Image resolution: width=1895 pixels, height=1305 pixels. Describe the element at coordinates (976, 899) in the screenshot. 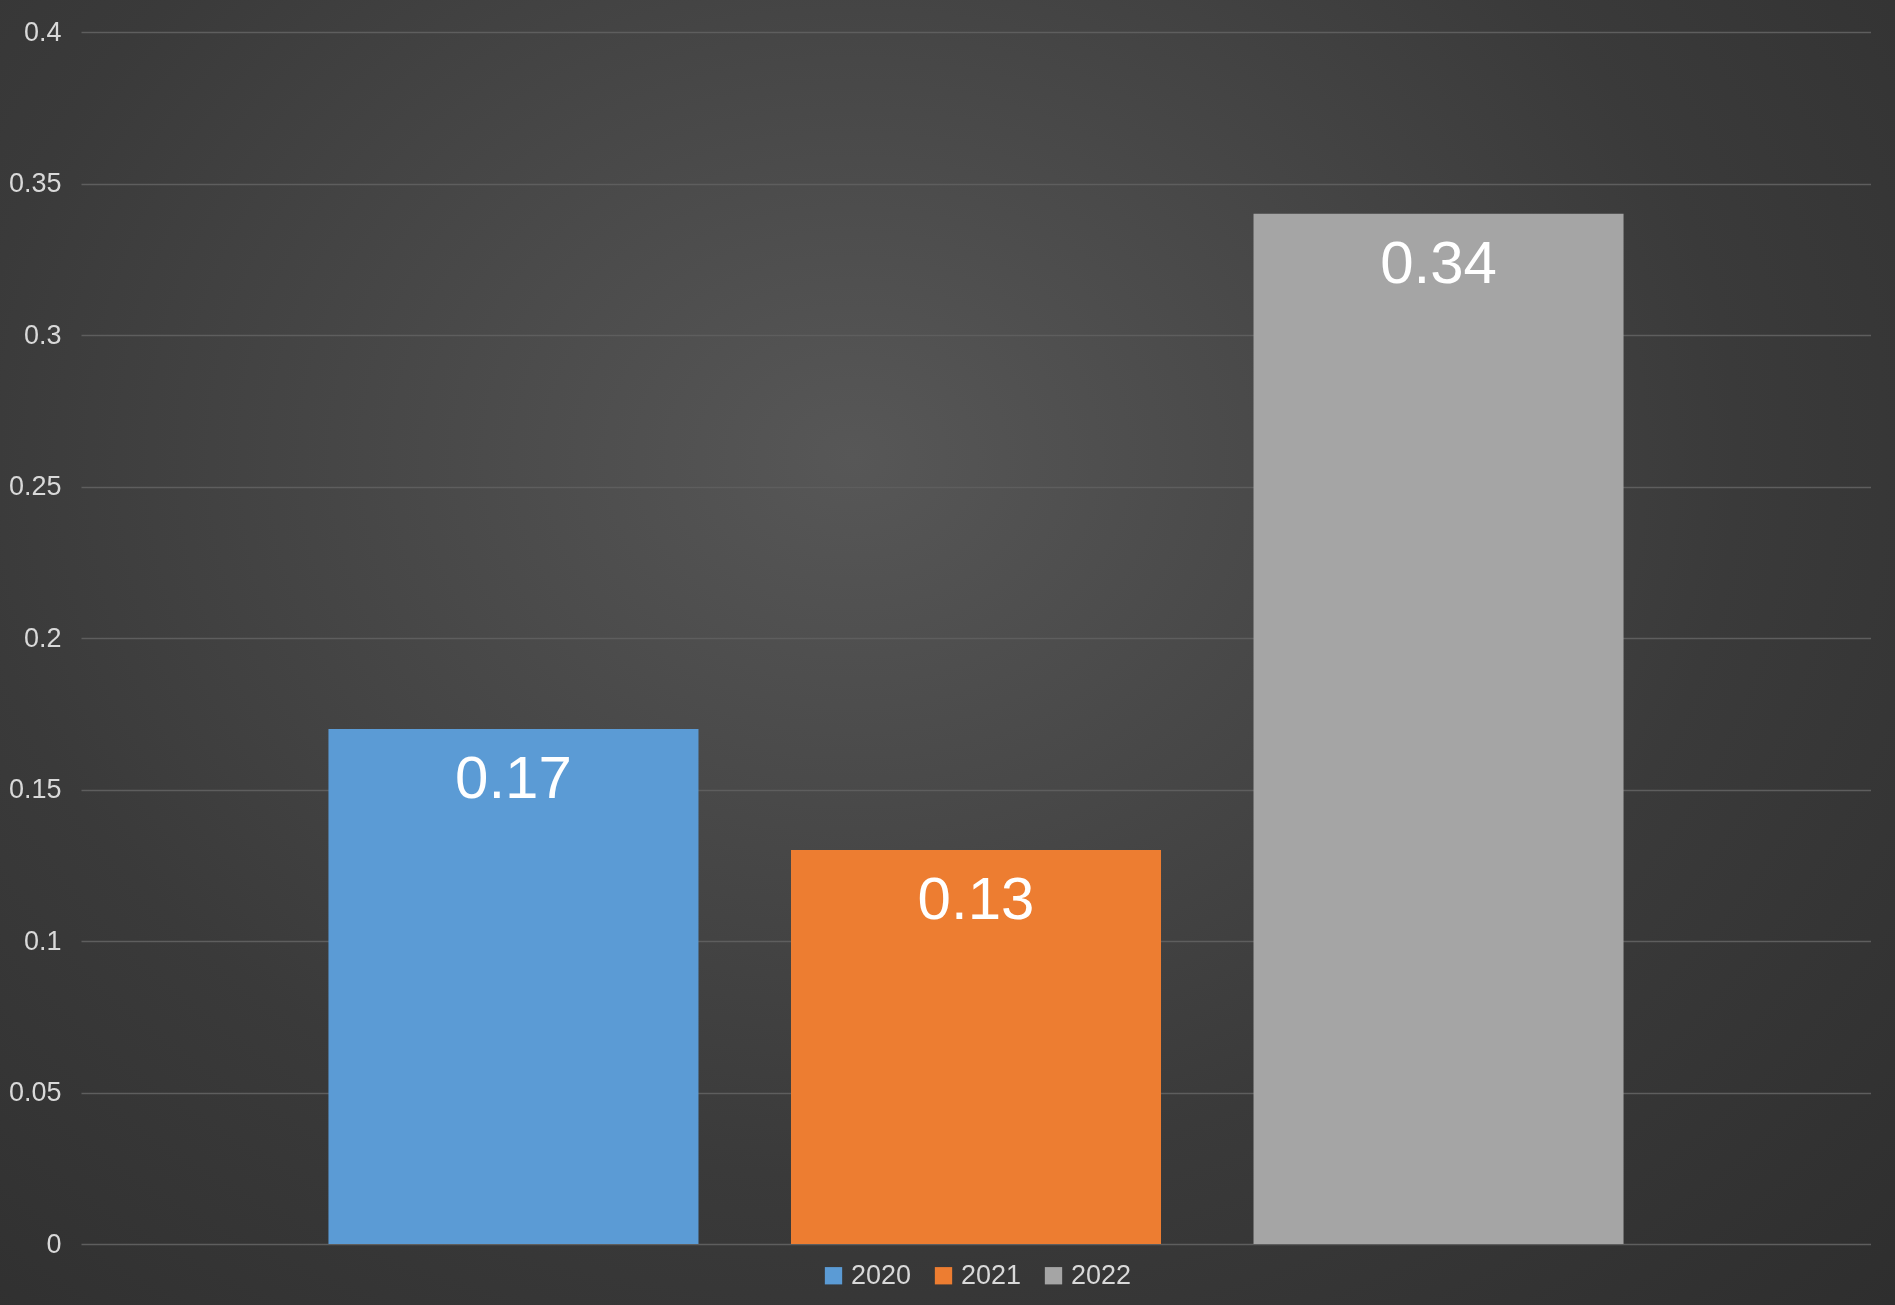

I see `data-label: 0.13` at that location.